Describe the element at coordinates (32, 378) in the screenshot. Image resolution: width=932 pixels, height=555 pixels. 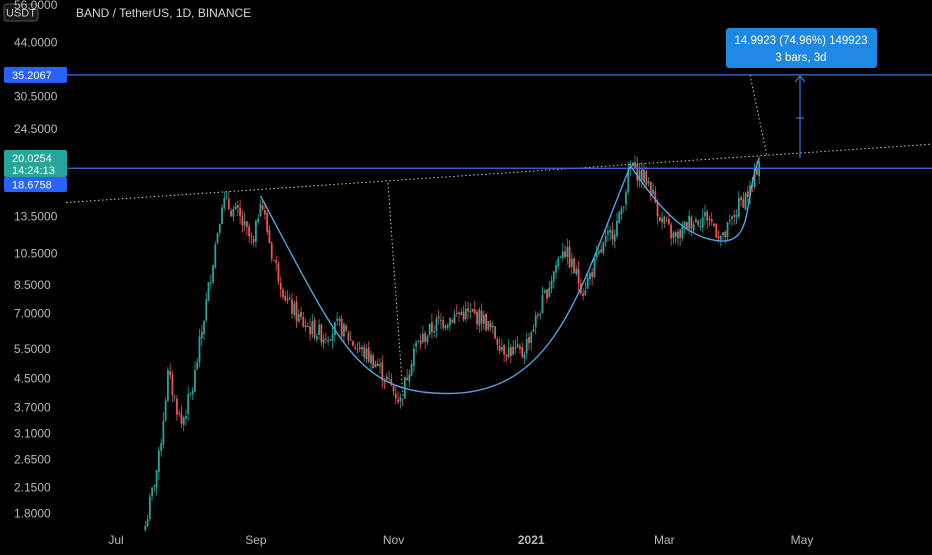
I see `y-tick-label: 4.5000` at that location.